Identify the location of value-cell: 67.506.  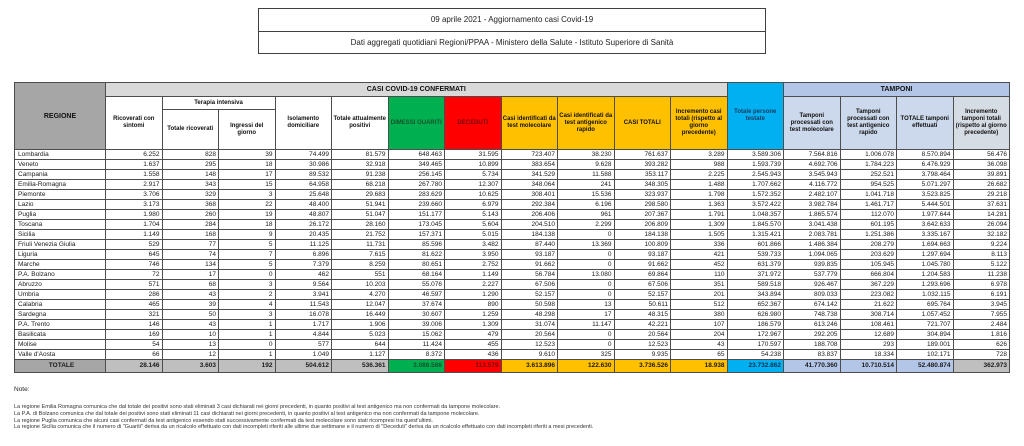
(529, 284).